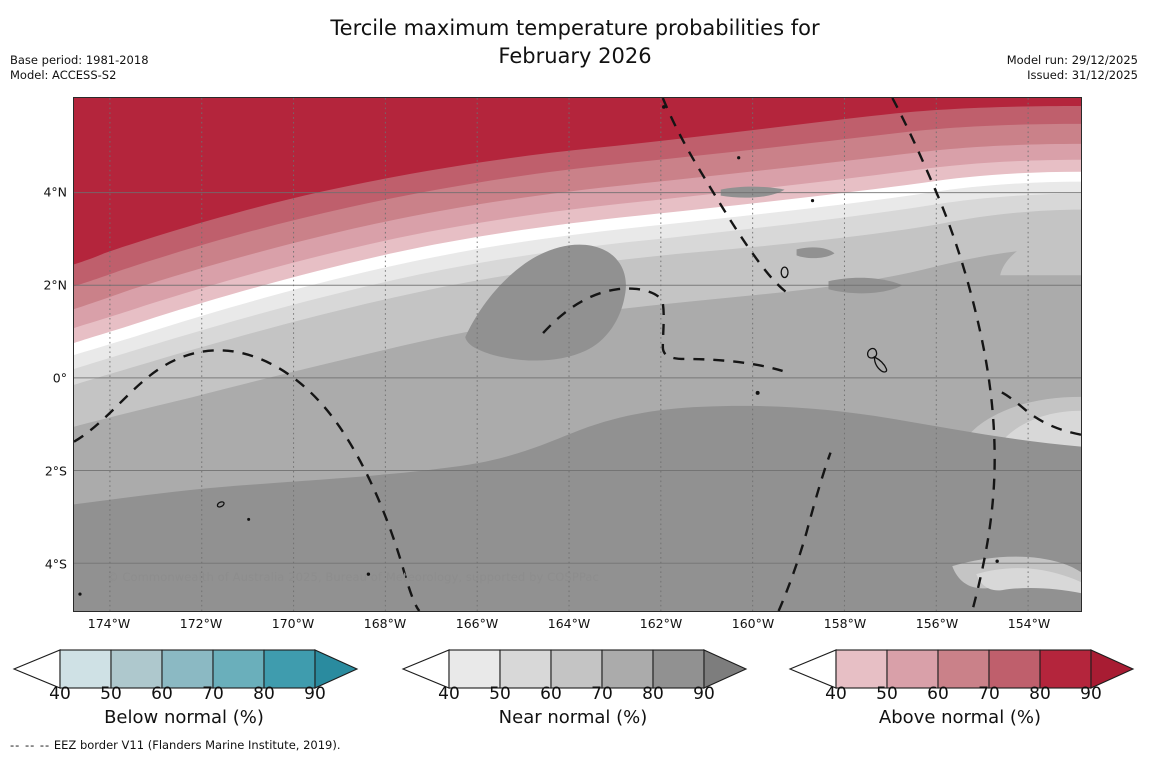 This screenshot has height=758, width=1150. Describe the element at coordinates (385, 623) in the screenshot. I see `x-tick-label: 168°W` at that location.